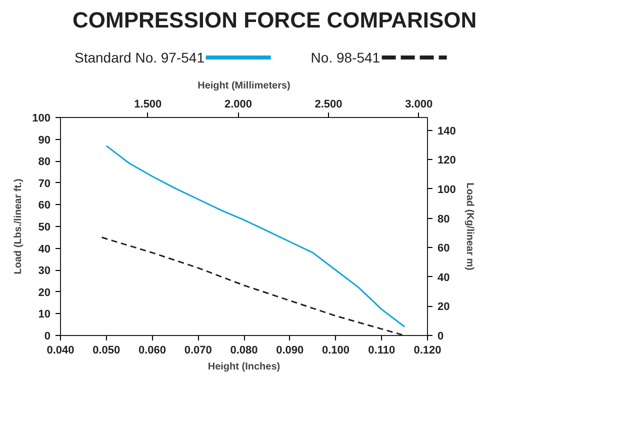 This screenshot has width=644, height=437. Describe the element at coordinates (444, 248) in the screenshot. I see `y2-tick-label: 60` at that location.